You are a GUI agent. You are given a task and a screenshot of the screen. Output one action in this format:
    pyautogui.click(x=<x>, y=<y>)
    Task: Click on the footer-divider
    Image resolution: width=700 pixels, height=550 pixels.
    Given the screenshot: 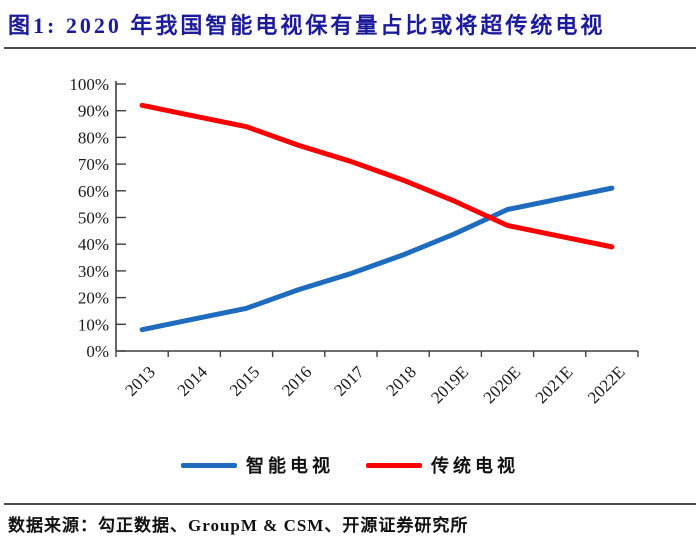 What is the action you would take?
    pyautogui.click(x=350, y=504)
    